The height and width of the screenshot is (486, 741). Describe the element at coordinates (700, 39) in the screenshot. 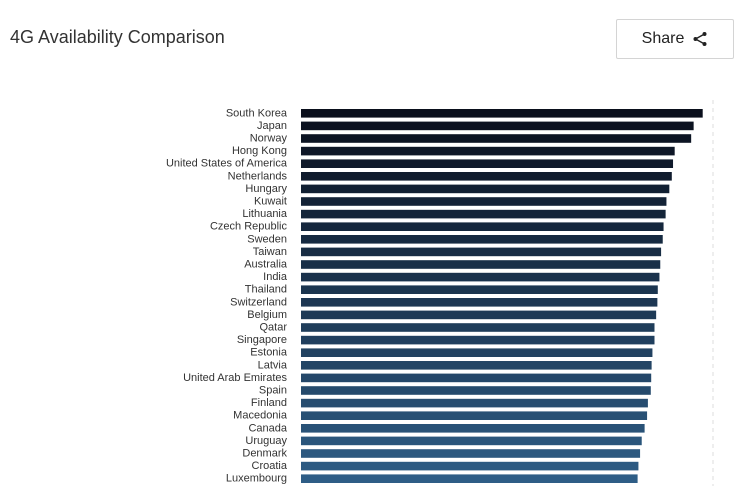

I see `share-icon` at that location.